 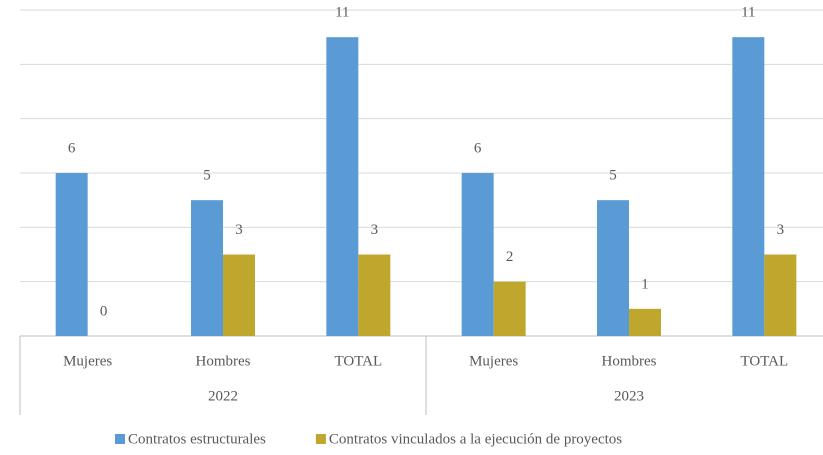 I want to click on group-label: 2023, so click(x=629, y=396).